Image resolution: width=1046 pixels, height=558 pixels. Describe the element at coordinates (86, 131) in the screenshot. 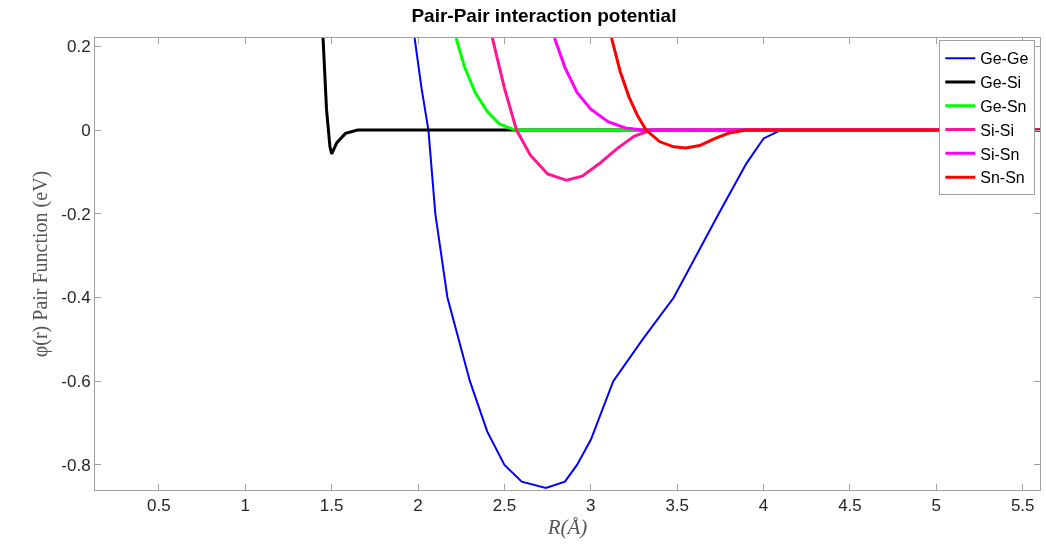

I see `y-tick-label: 0` at that location.